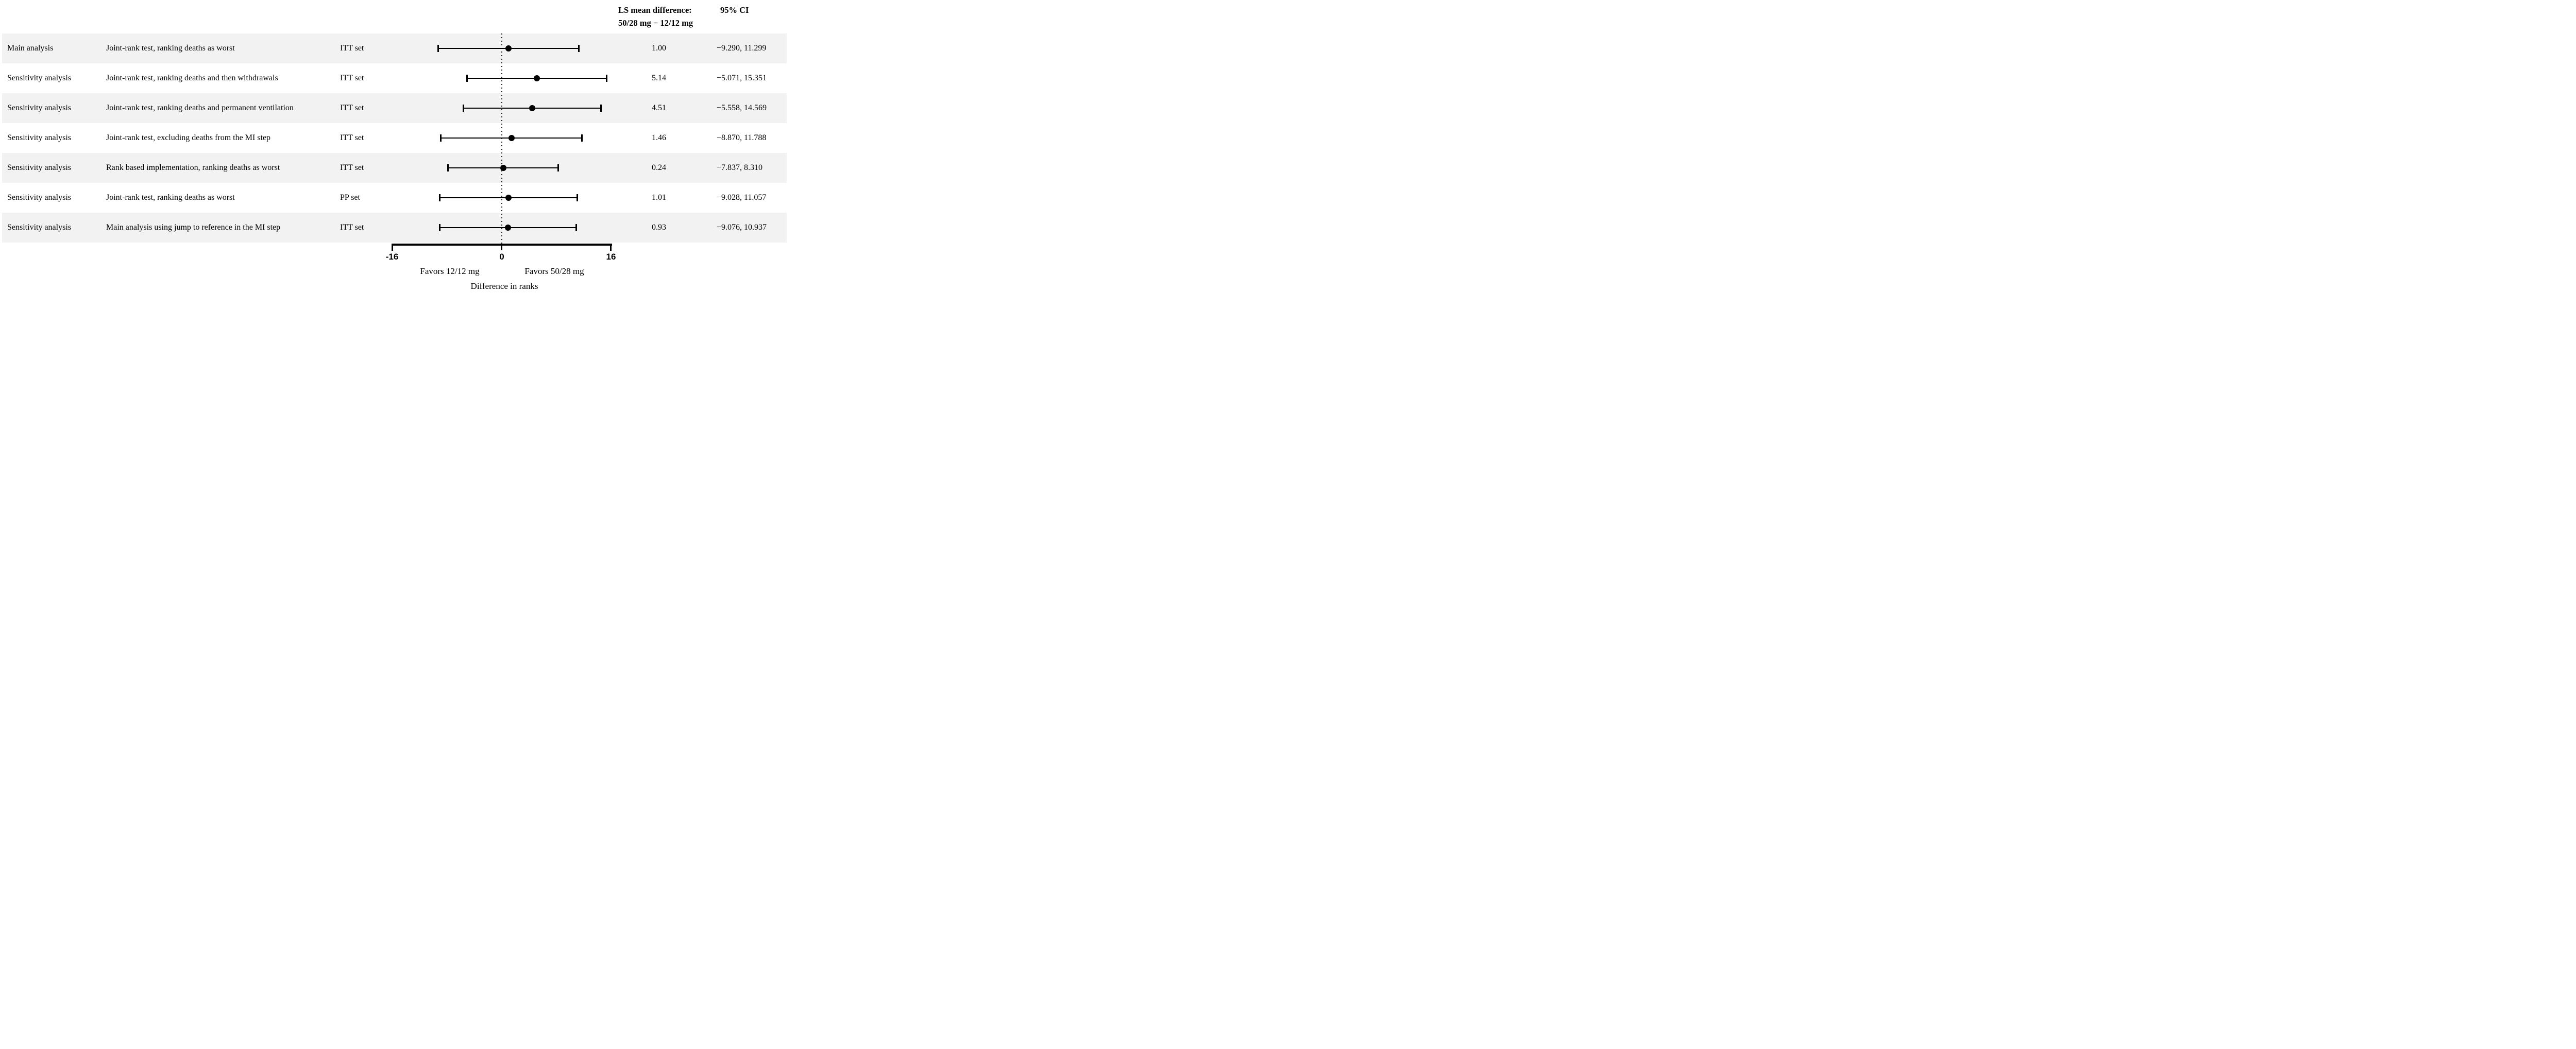  What do you see at coordinates (611, 247) in the screenshot?
I see `x-axis-tick-right` at bounding box center [611, 247].